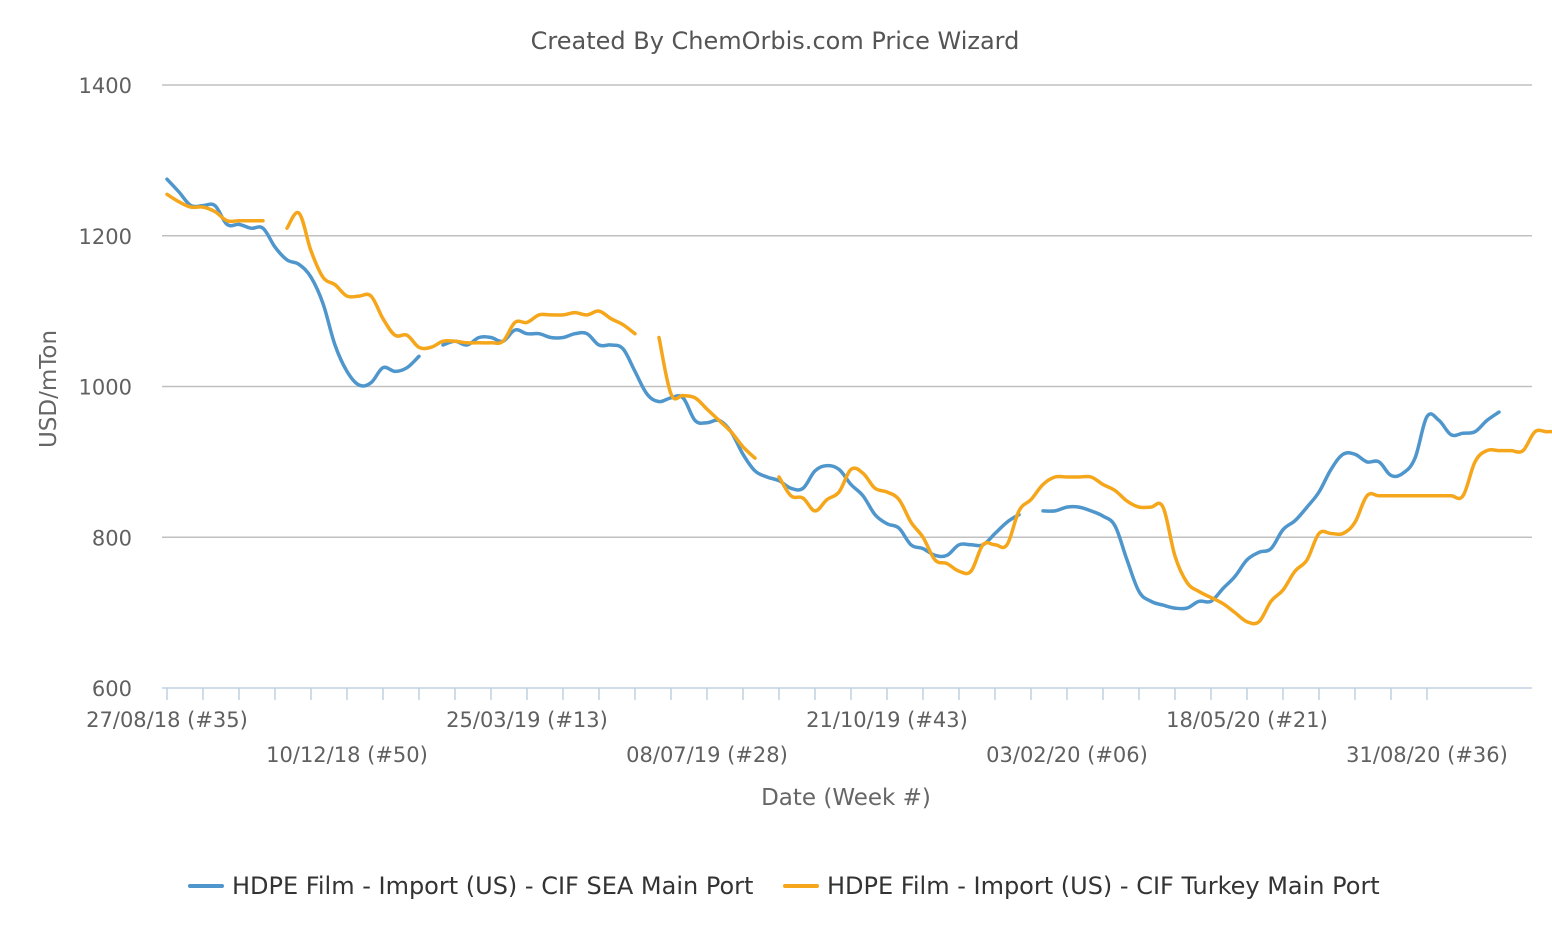 This screenshot has height=930, width=1552. What do you see at coordinates (775, 41) in the screenshot?
I see `chart-title: Created By ChemOrbis.com Price Wizard` at bounding box center [775, 41].